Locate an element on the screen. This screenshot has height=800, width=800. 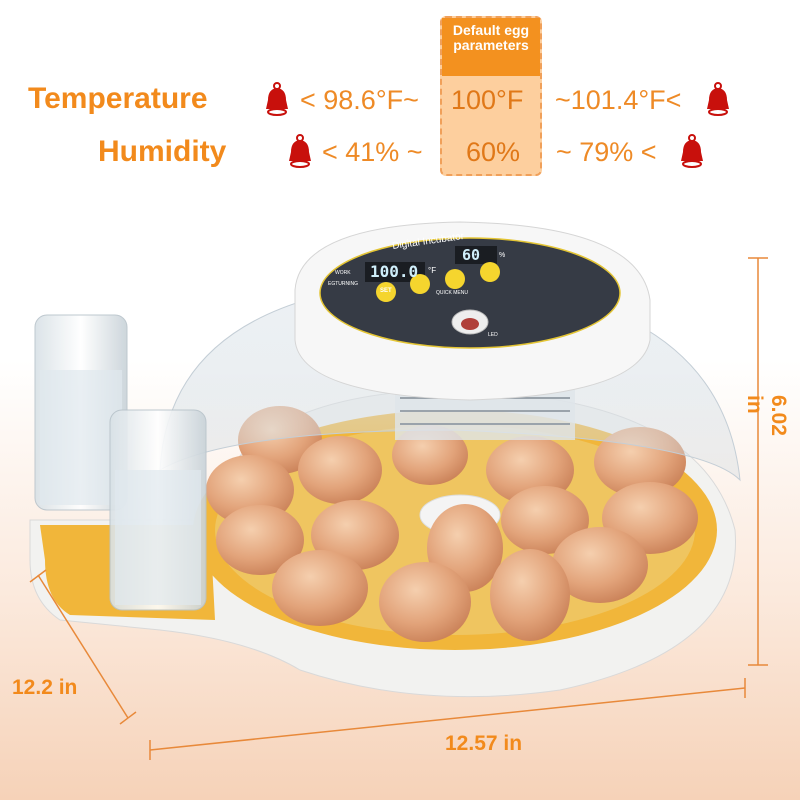
water-level-front is located at coordinates (158, 537).